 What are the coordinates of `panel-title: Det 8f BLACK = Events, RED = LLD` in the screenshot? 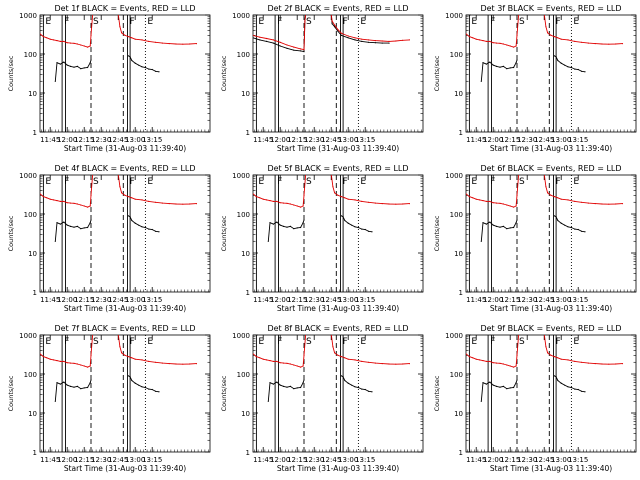 It's located at (337, 328).